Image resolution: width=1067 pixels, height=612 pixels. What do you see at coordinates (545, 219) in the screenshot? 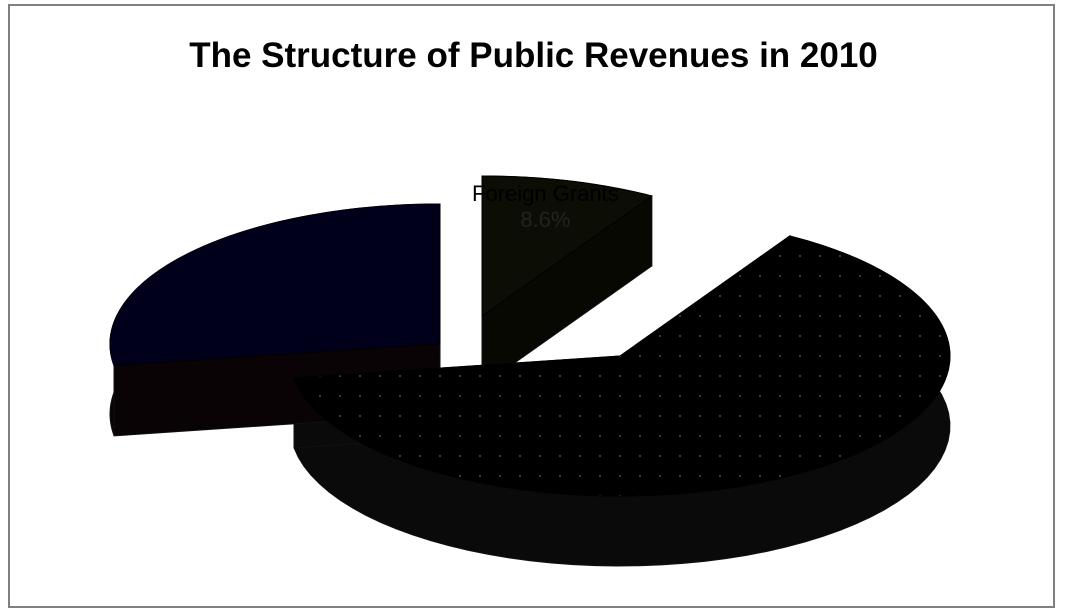
I see `slice-value-label-0: 8.6%` at bounding box center [545, 219].